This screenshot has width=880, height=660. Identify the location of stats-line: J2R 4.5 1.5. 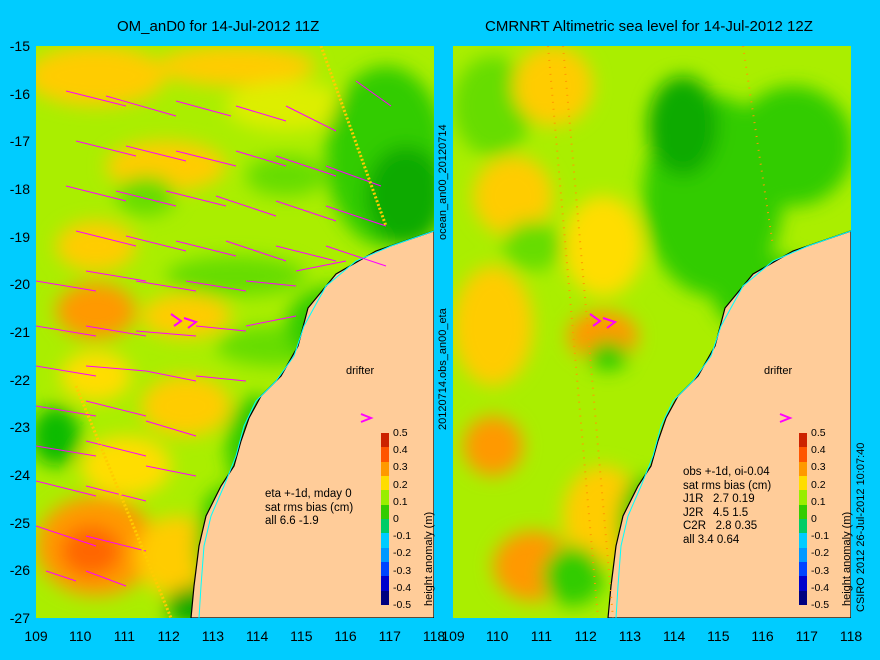
(716, 512).